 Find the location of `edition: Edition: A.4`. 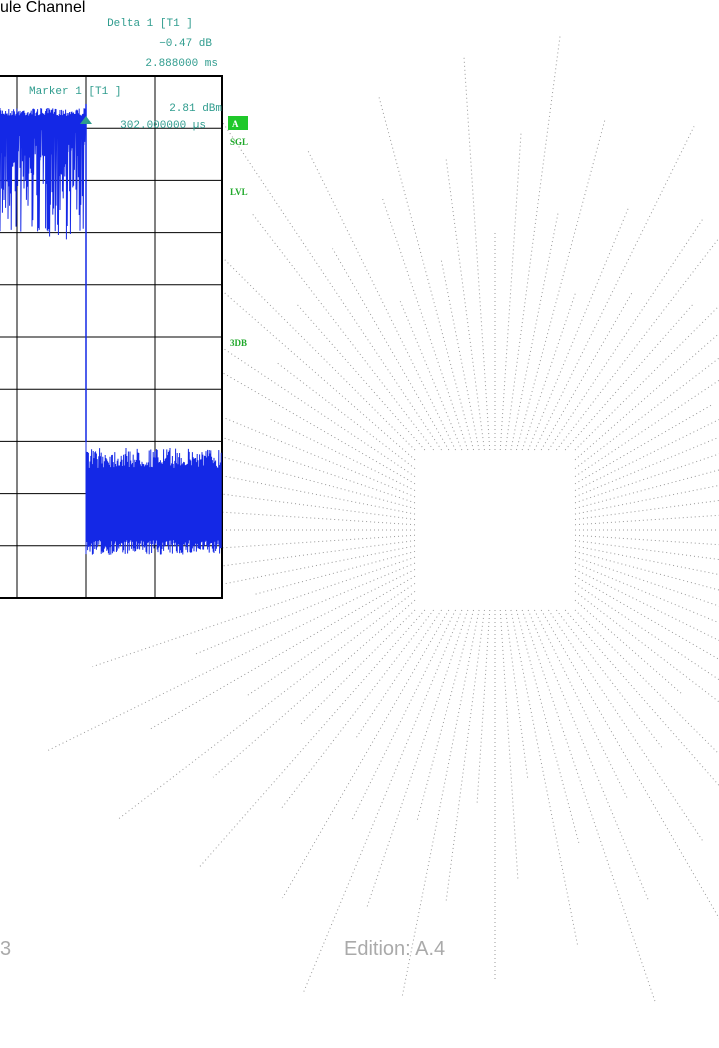

edition: Edition: A.4 is located at coordinates (394, 949).